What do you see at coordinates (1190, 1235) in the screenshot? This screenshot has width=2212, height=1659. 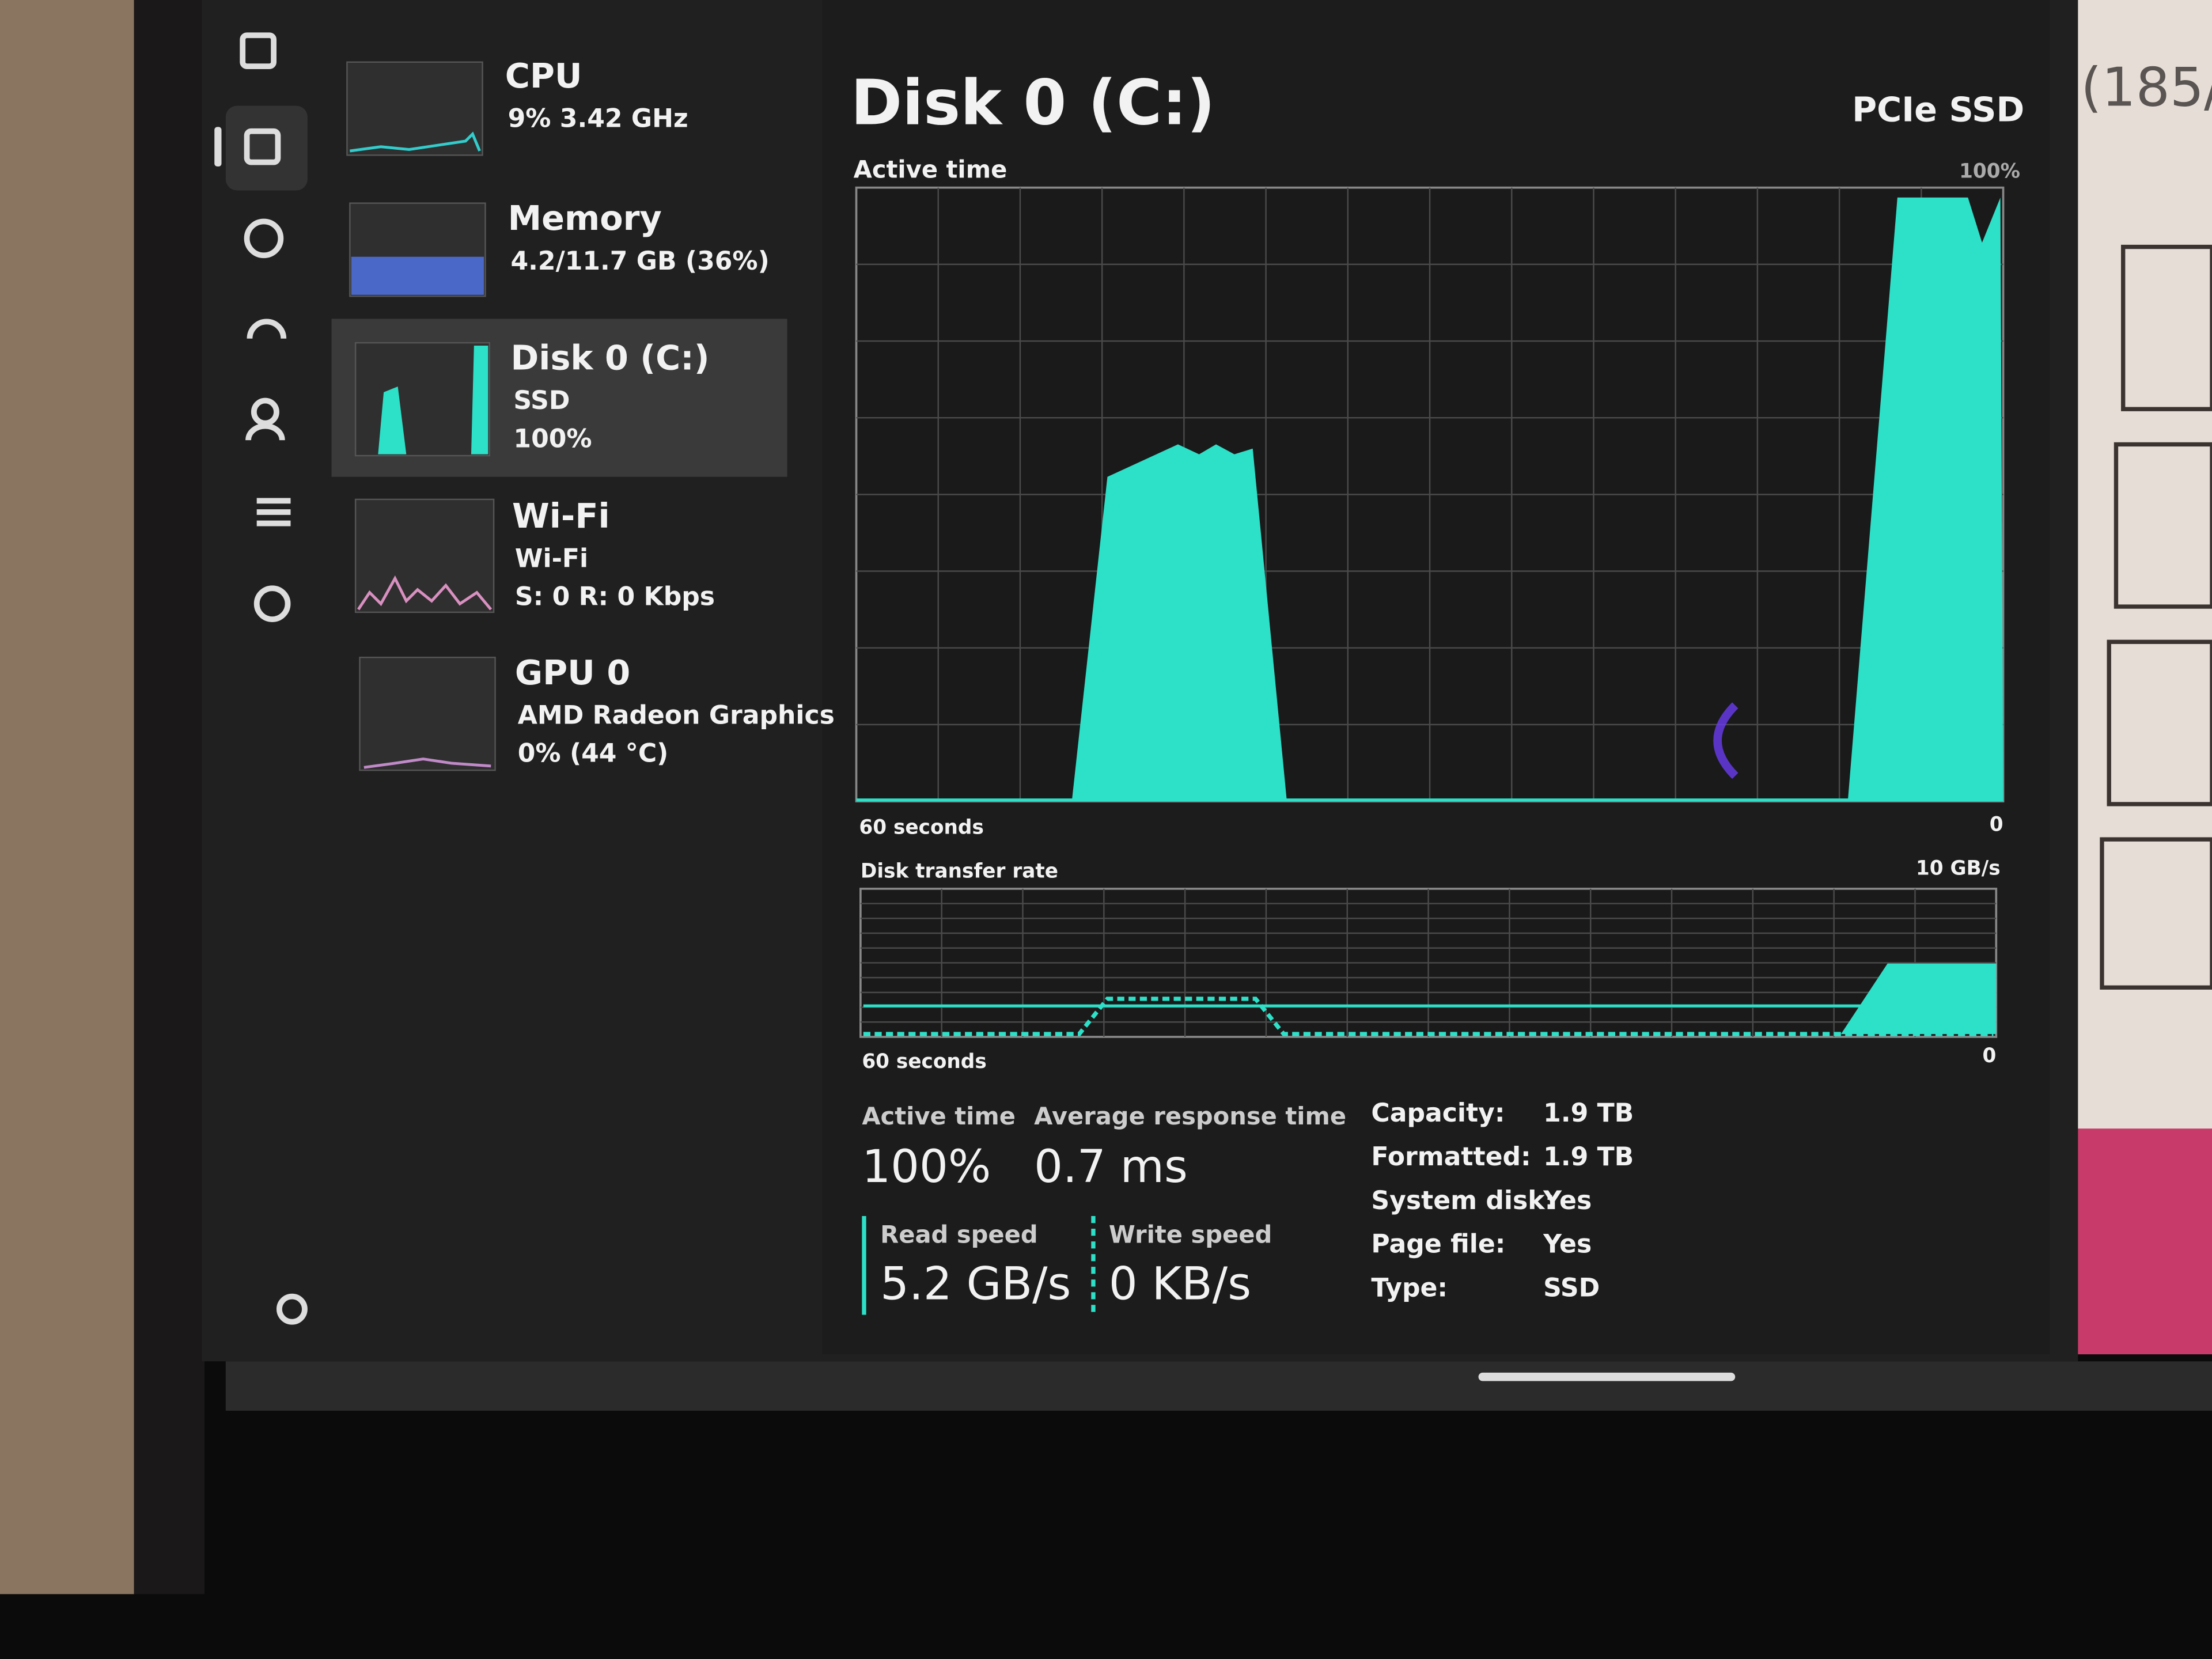 I see `stat-label: Write speed` at bounding box center [1190, 1235].